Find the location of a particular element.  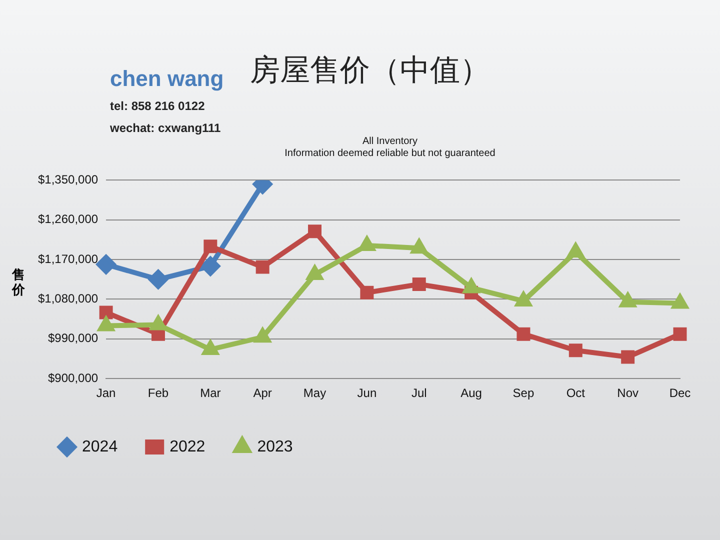

x-tick-label: Jun is located at coordinates (367, 393).